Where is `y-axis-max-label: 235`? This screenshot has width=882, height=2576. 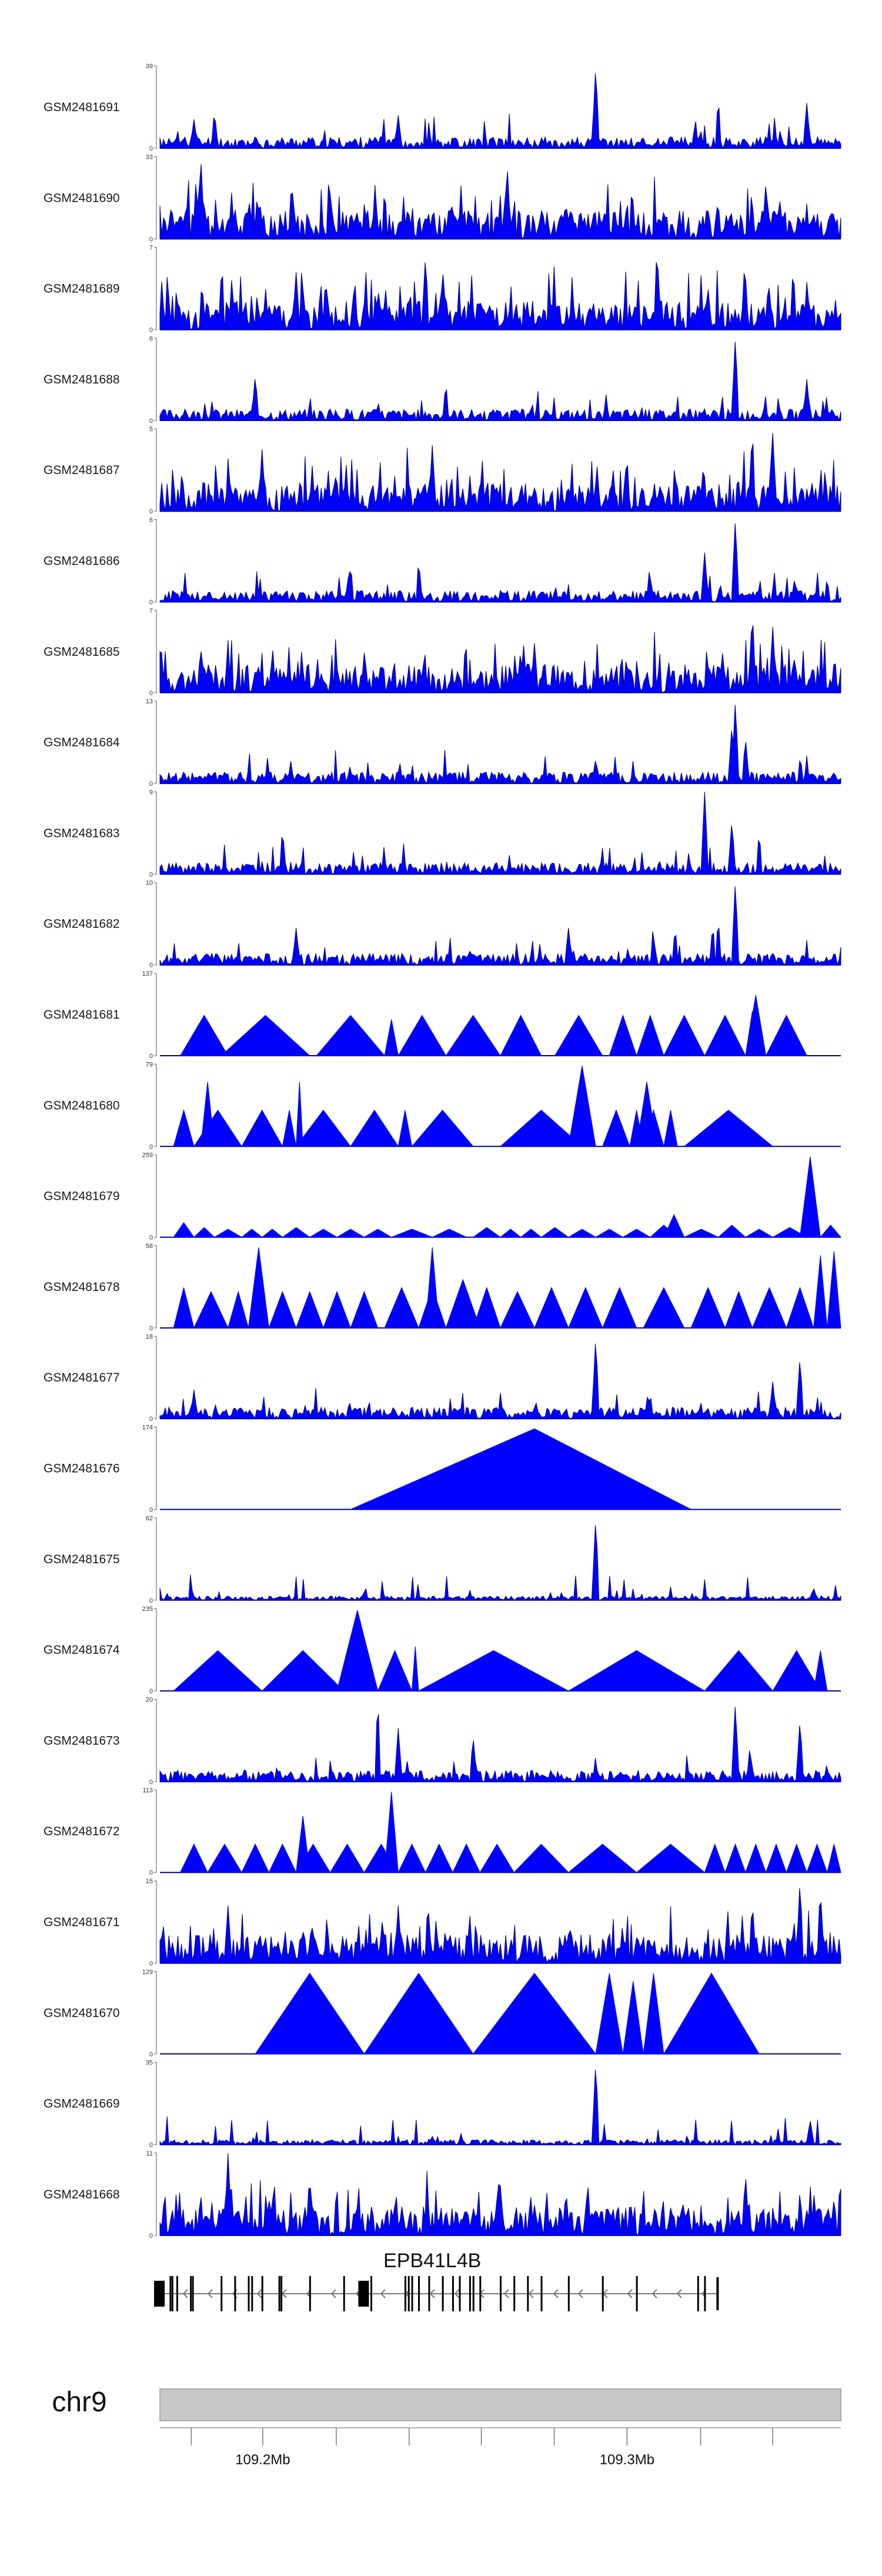
y-axis-max-label: 235 is located at coordinates (147, 1609).